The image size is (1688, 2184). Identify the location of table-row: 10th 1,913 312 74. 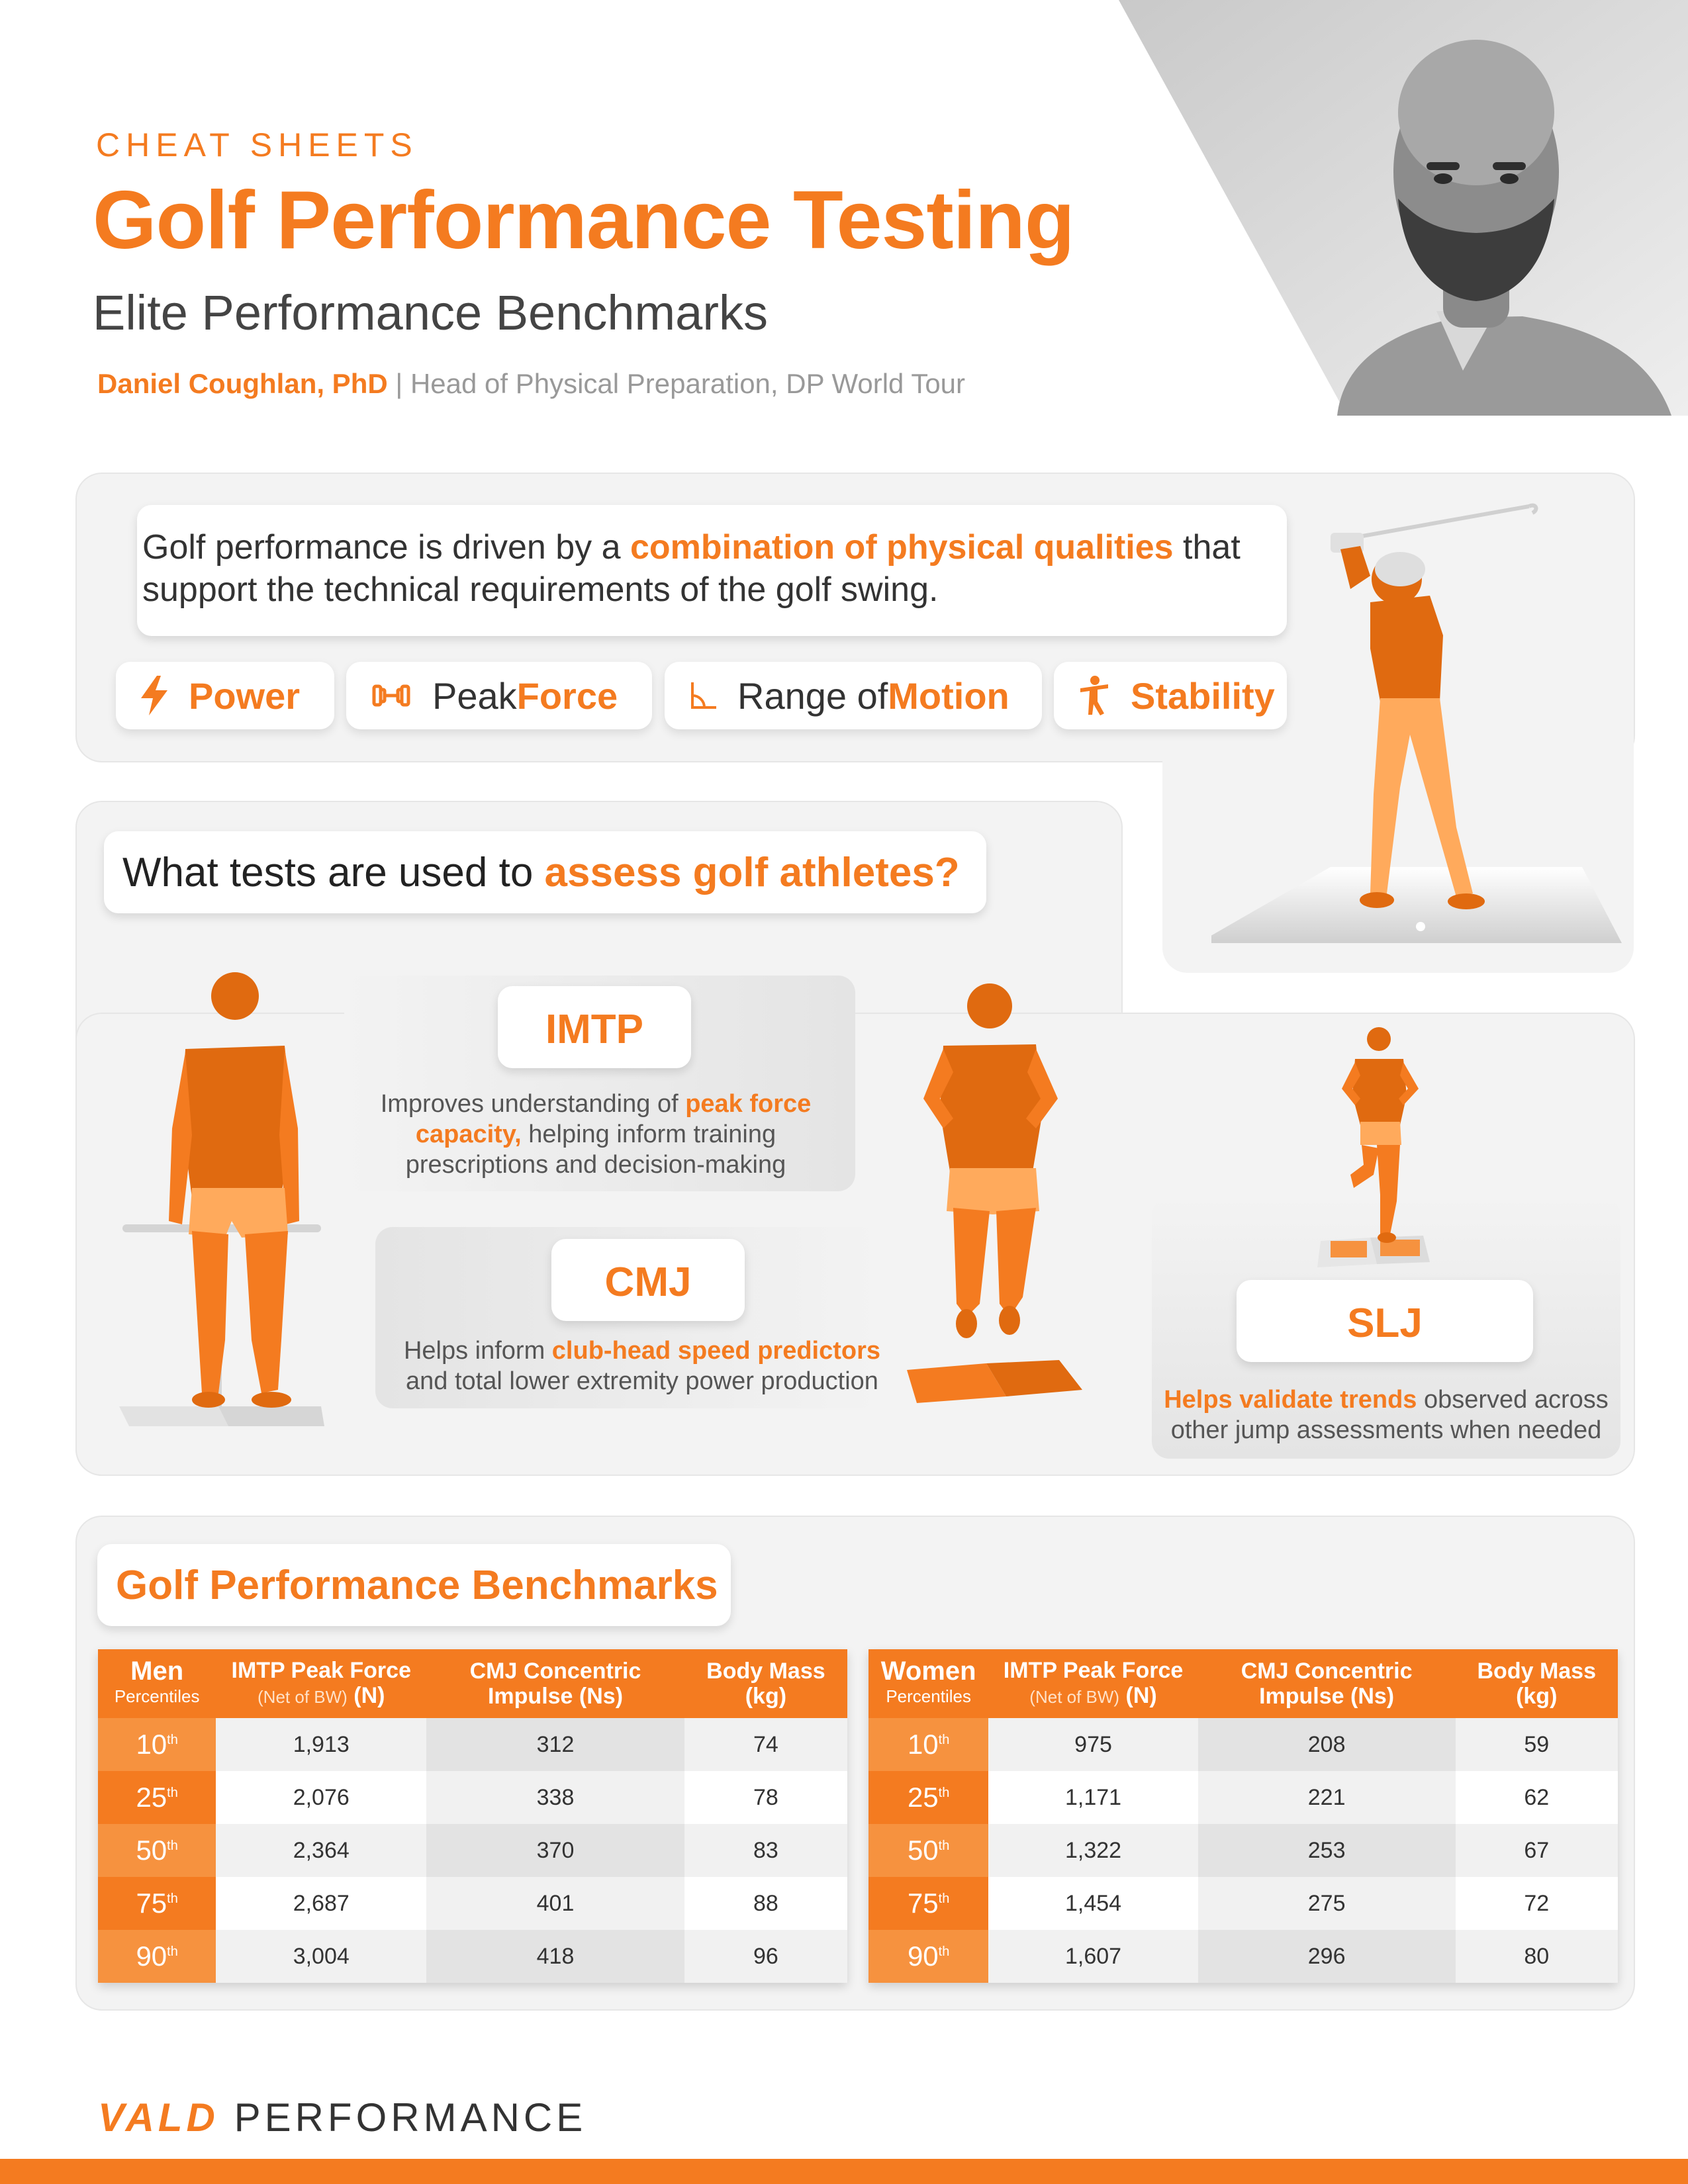
(472, 1744).